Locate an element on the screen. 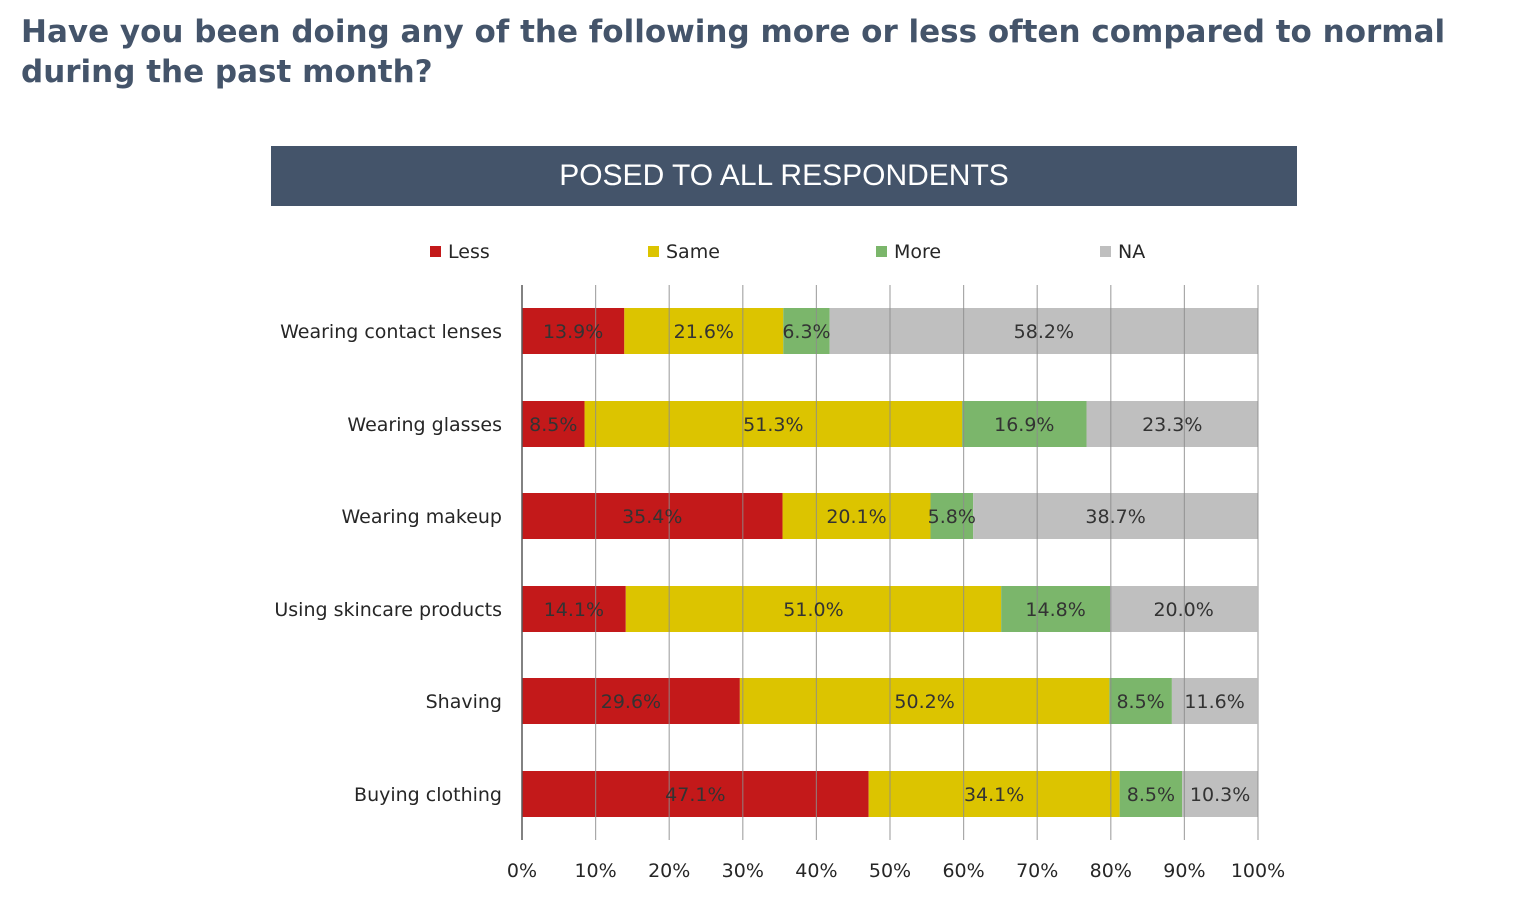 The image size is (1540, 900). data-label-same: 20.1% is located at coordinates (856, 517).